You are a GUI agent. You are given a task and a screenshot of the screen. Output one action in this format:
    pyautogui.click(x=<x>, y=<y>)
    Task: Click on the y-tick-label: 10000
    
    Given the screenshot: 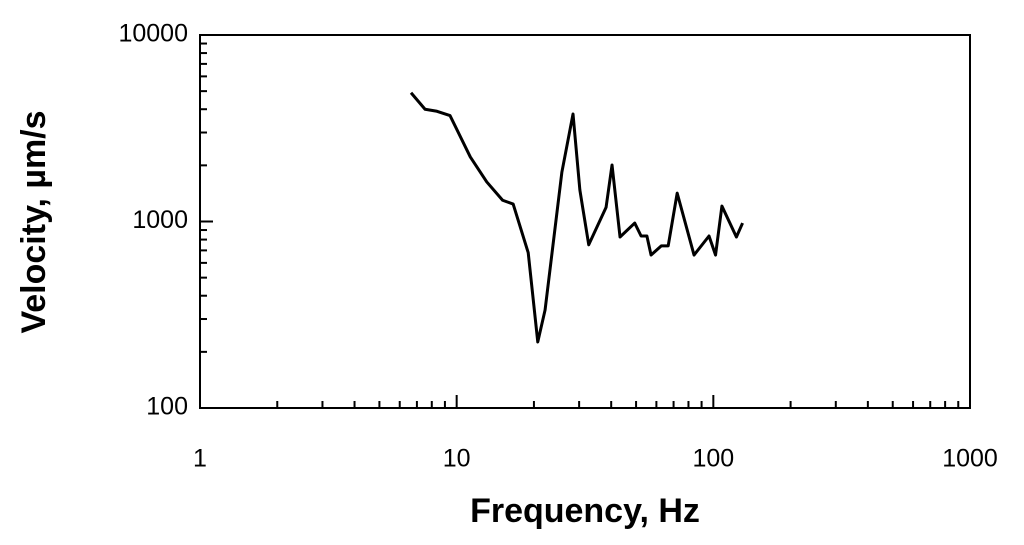 What is the action you would take?
    pyautogui.click(x=153, y=34)
    